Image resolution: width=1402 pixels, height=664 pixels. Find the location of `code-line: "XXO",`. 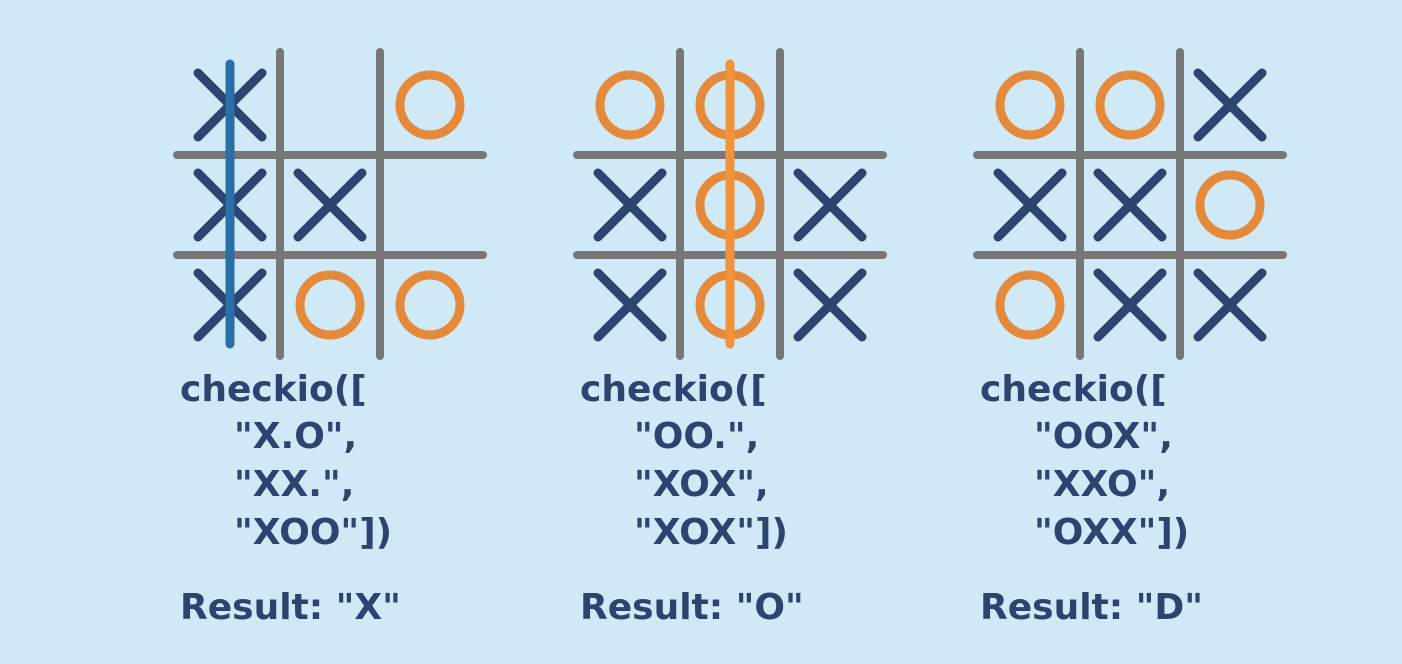

code-line: "XXO", is located at coordinates (1102, 484).